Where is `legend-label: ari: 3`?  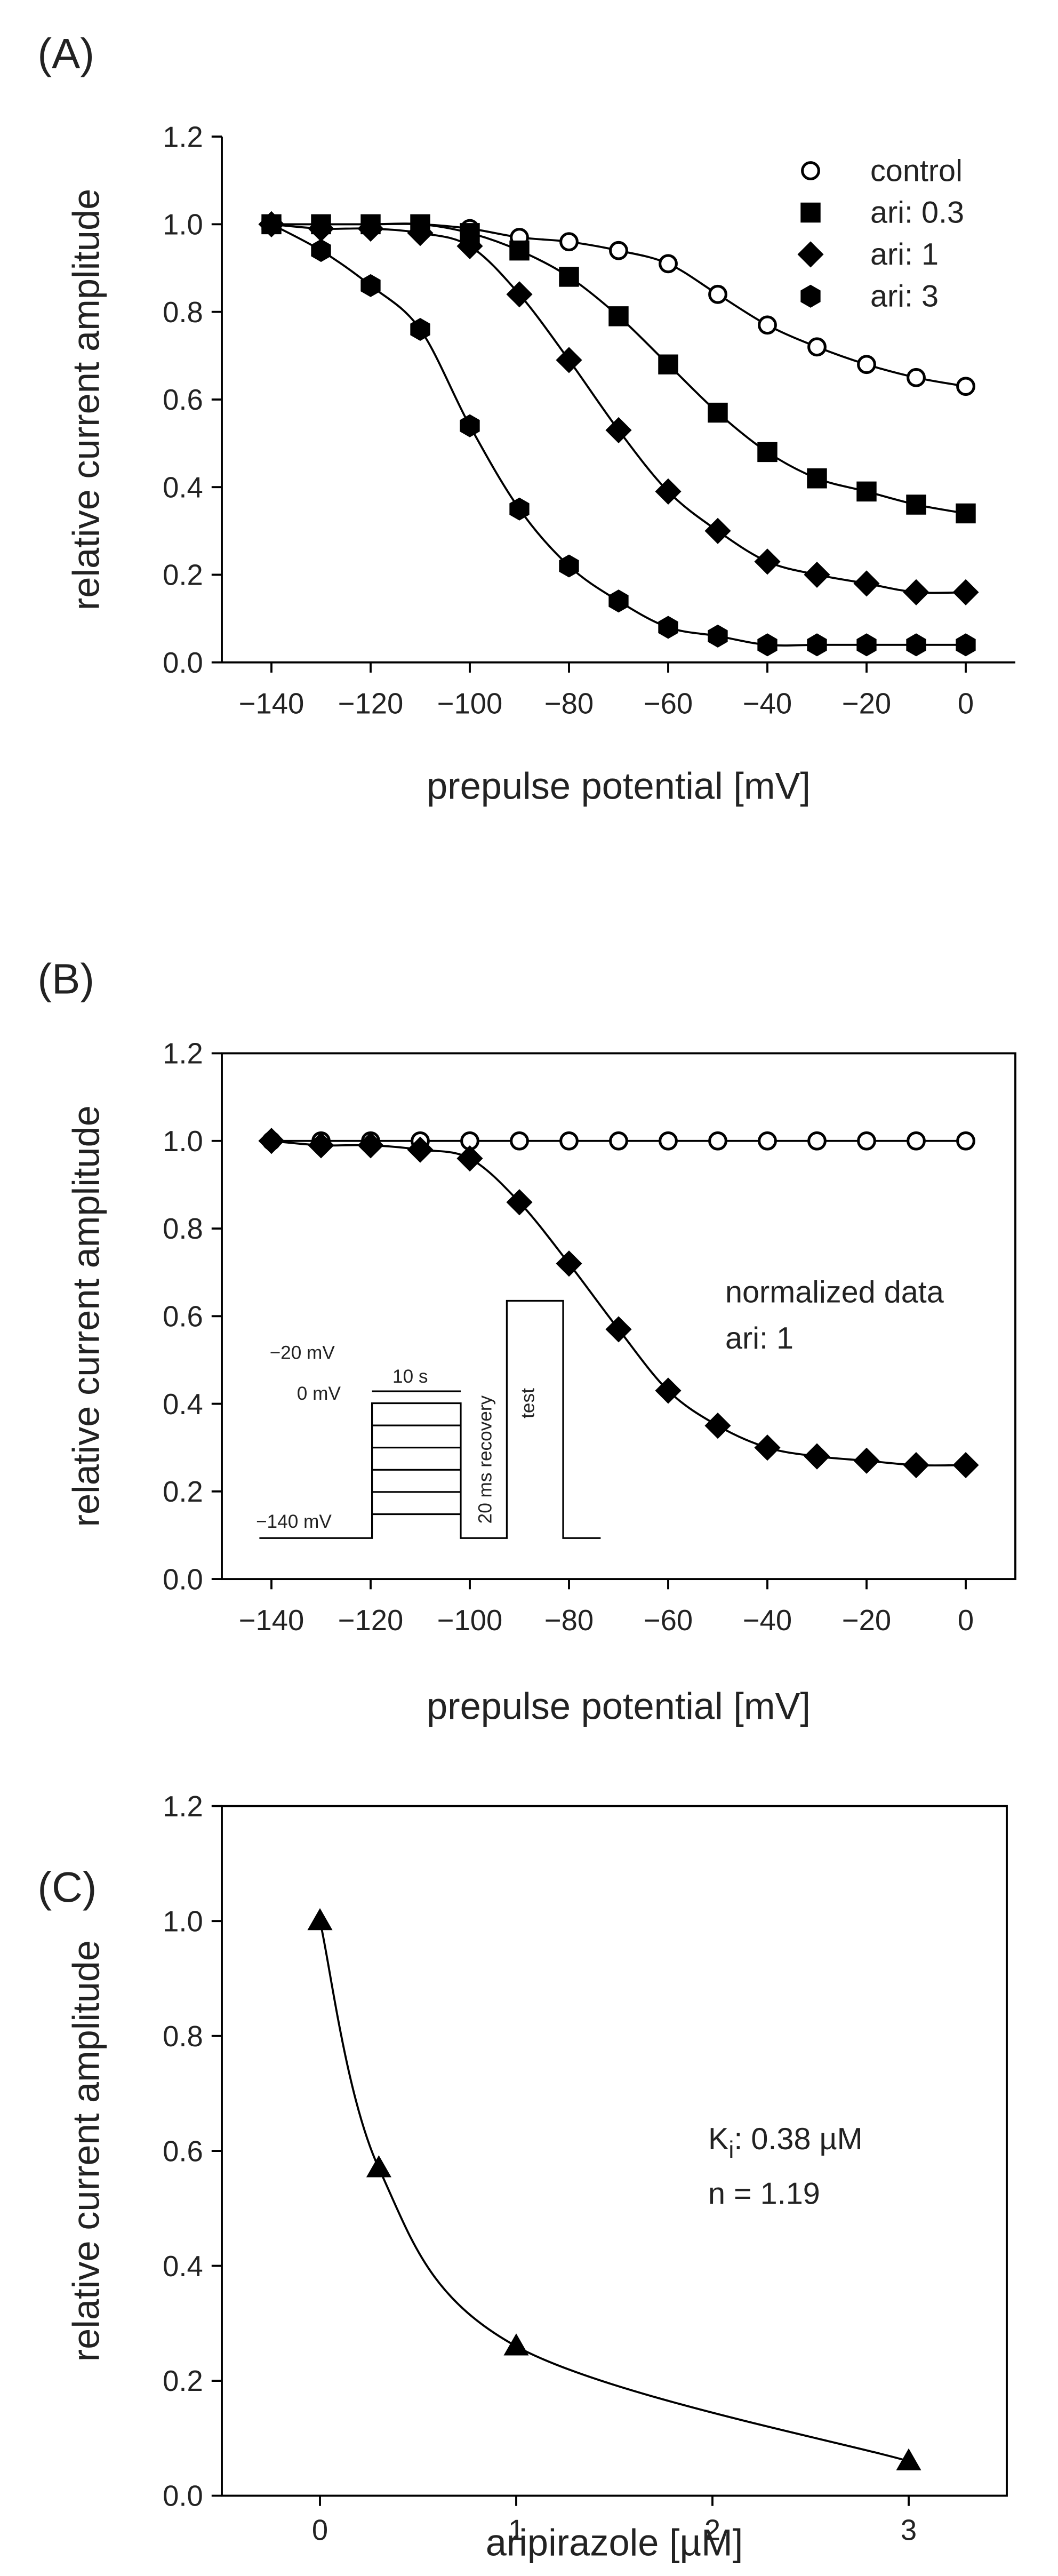
legend-label: ari: 3 is located at coordinates (904, 297).